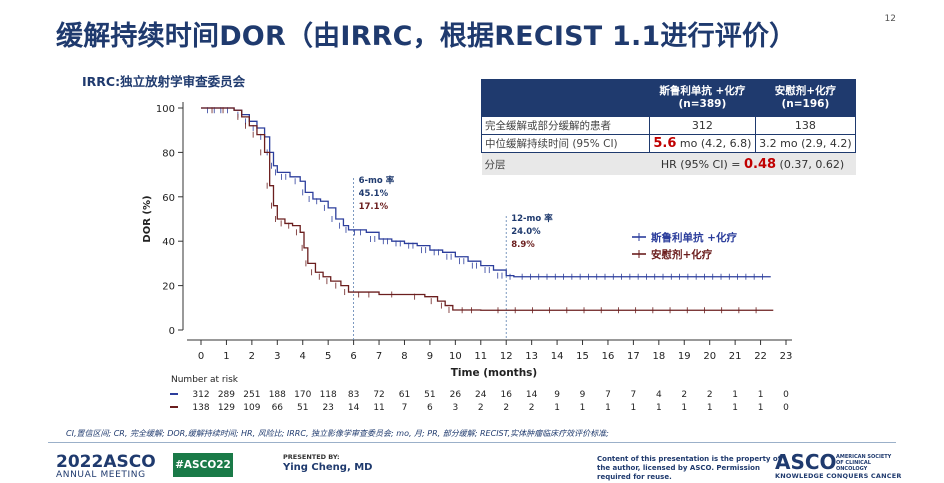 This screenshot has width=944, height=483. I want to click on risk-count: 138, so click(200, 408).